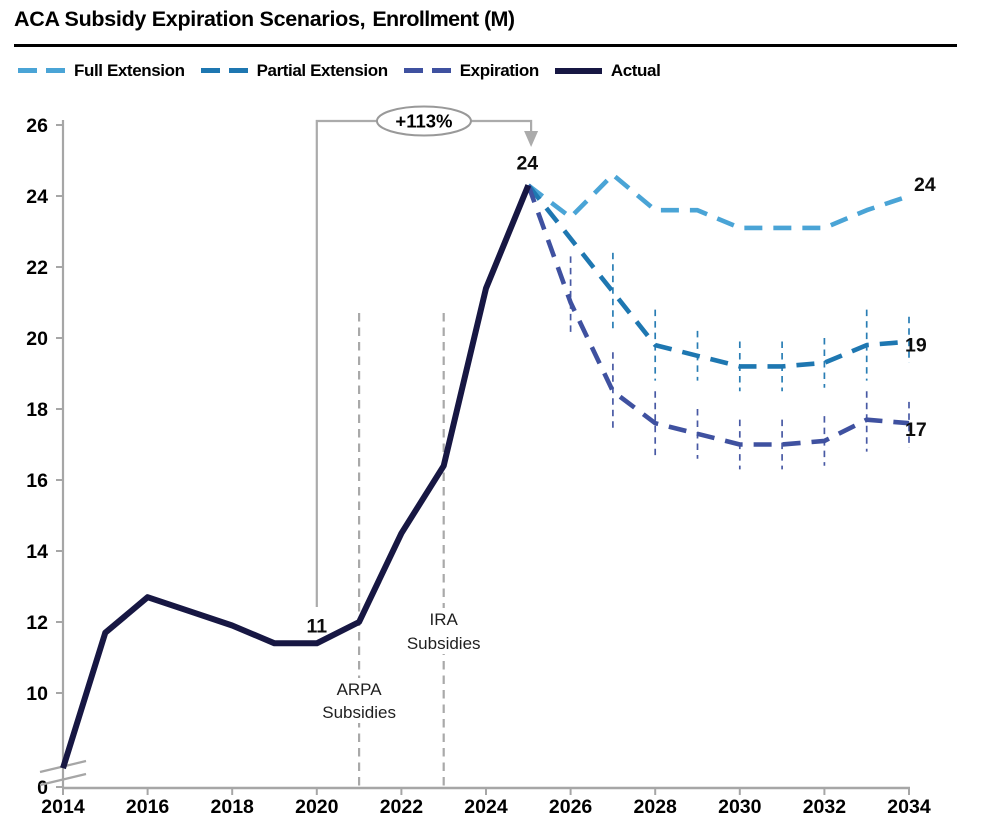 The height and width of the screenshot is (836, 990). I want to click on title-subtitle: Enrollment (M), so click(443, 19).